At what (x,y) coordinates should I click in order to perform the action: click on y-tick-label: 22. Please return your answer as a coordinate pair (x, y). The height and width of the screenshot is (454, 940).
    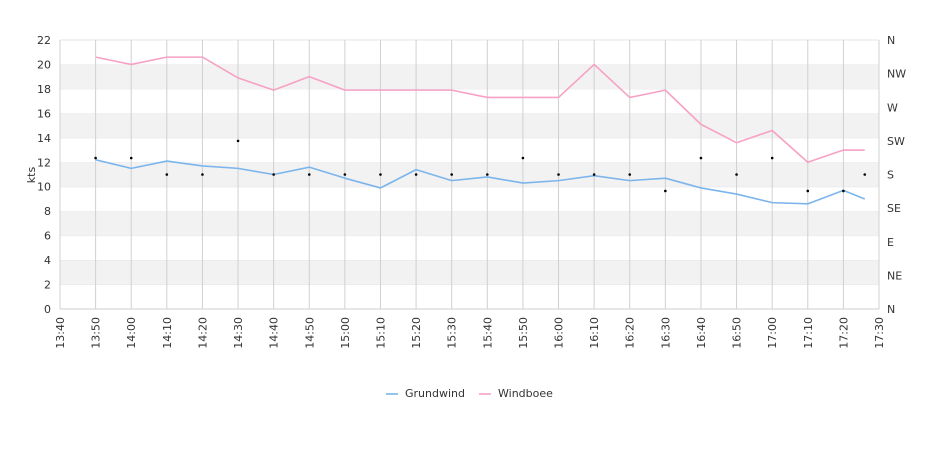
    Looking at the image, I should click on (44, 40).